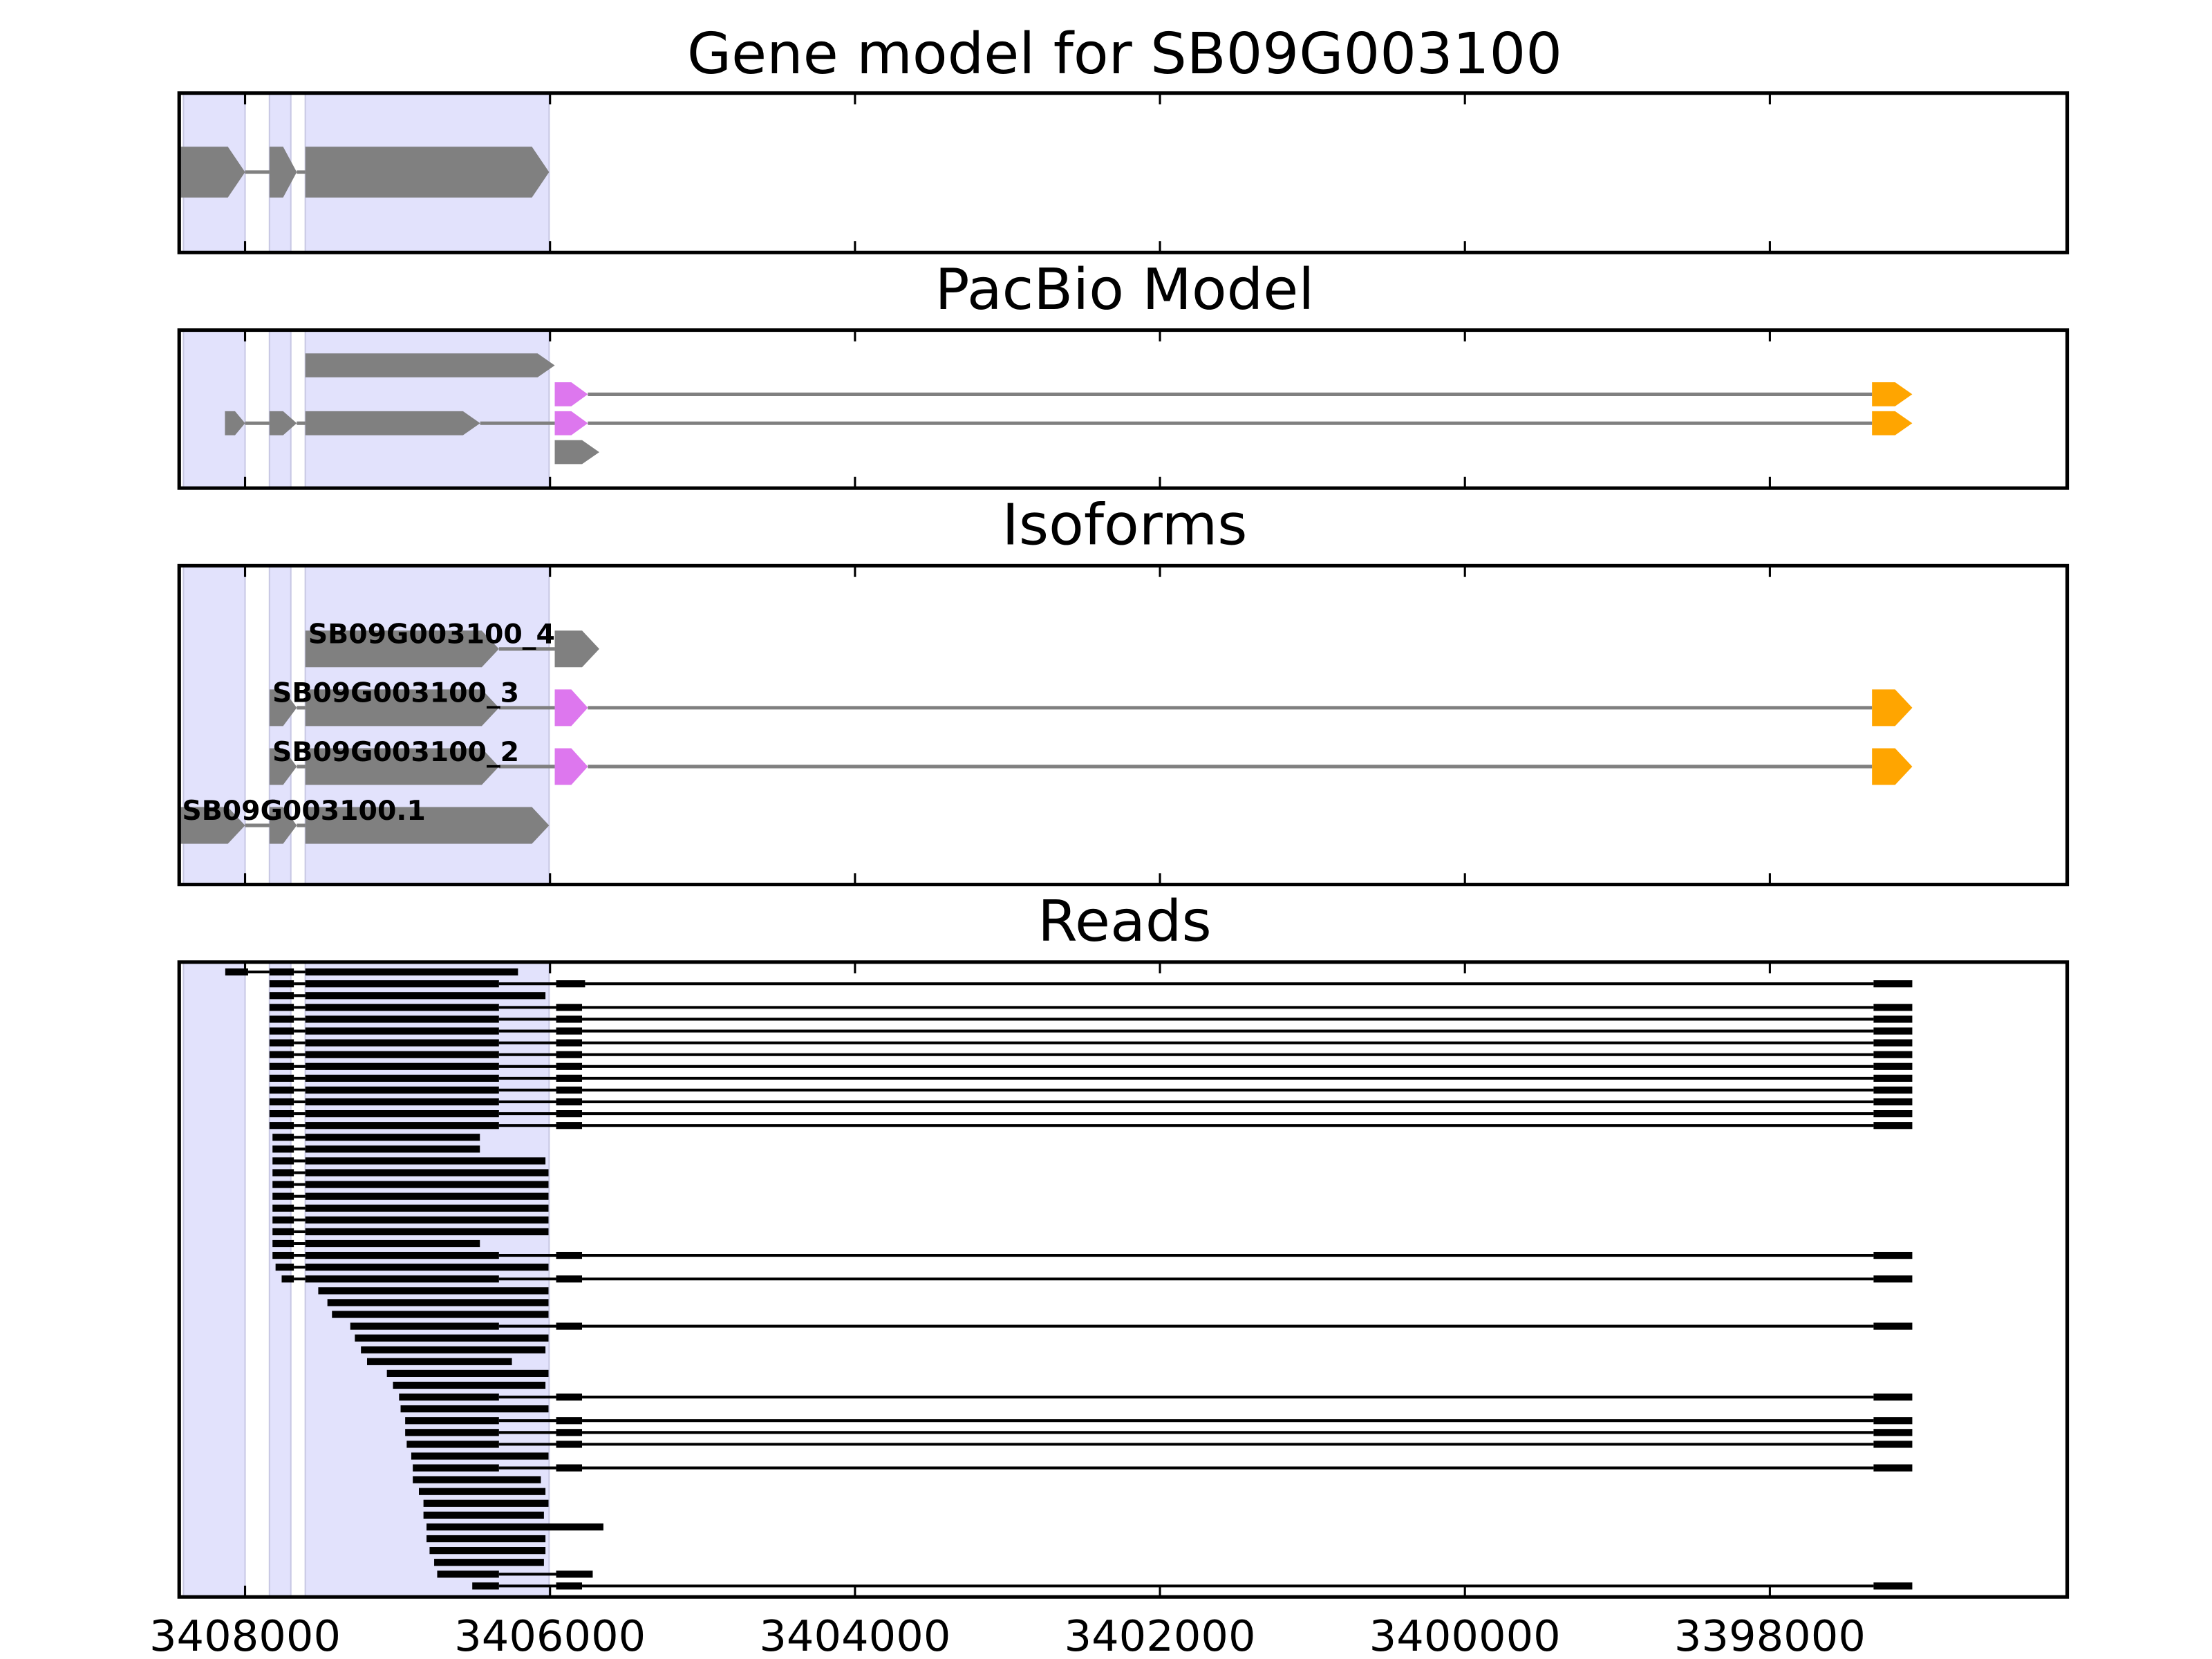 The width and height of the screenshot is (2212, 1659). What do you see at coordinates (303, 812) in the screenshot?
I see `isoform-label: SB09G003100.1` at bounding box center [303, 812].